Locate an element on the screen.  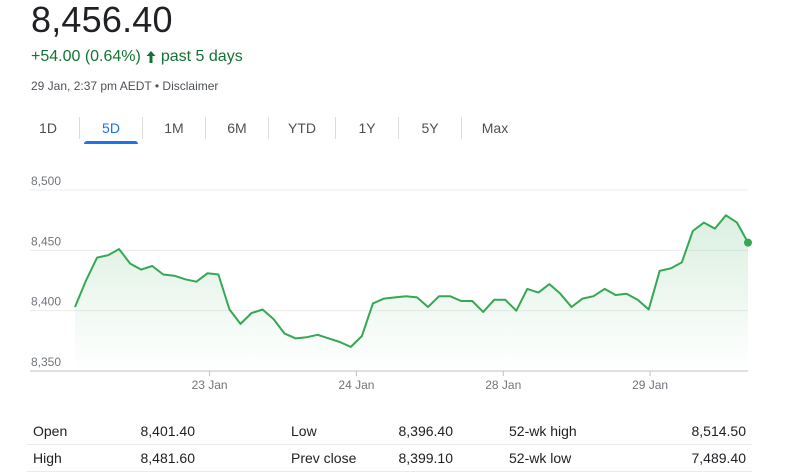
tab-label: 6M is located at coordinates (237, 128).